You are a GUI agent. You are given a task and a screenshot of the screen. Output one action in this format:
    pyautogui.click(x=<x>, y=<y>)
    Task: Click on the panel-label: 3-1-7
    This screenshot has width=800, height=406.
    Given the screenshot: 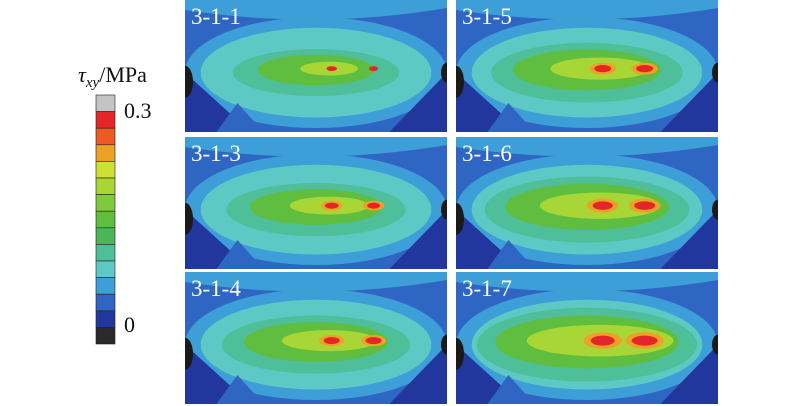 What is the action you would take?
    pyautogui.click(x=487, y=288)
    